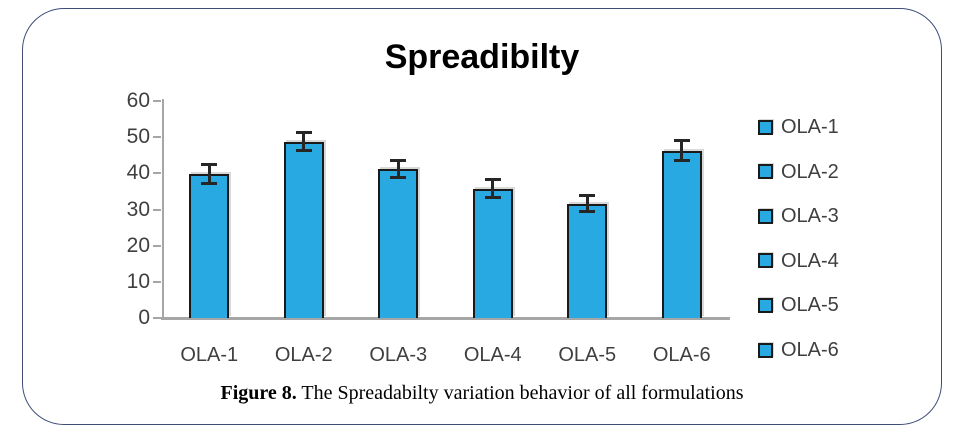  What do you see at coordinates (445, 318) in the screenshot?
I see `x-axis-line` at bounding box center [445, 318].